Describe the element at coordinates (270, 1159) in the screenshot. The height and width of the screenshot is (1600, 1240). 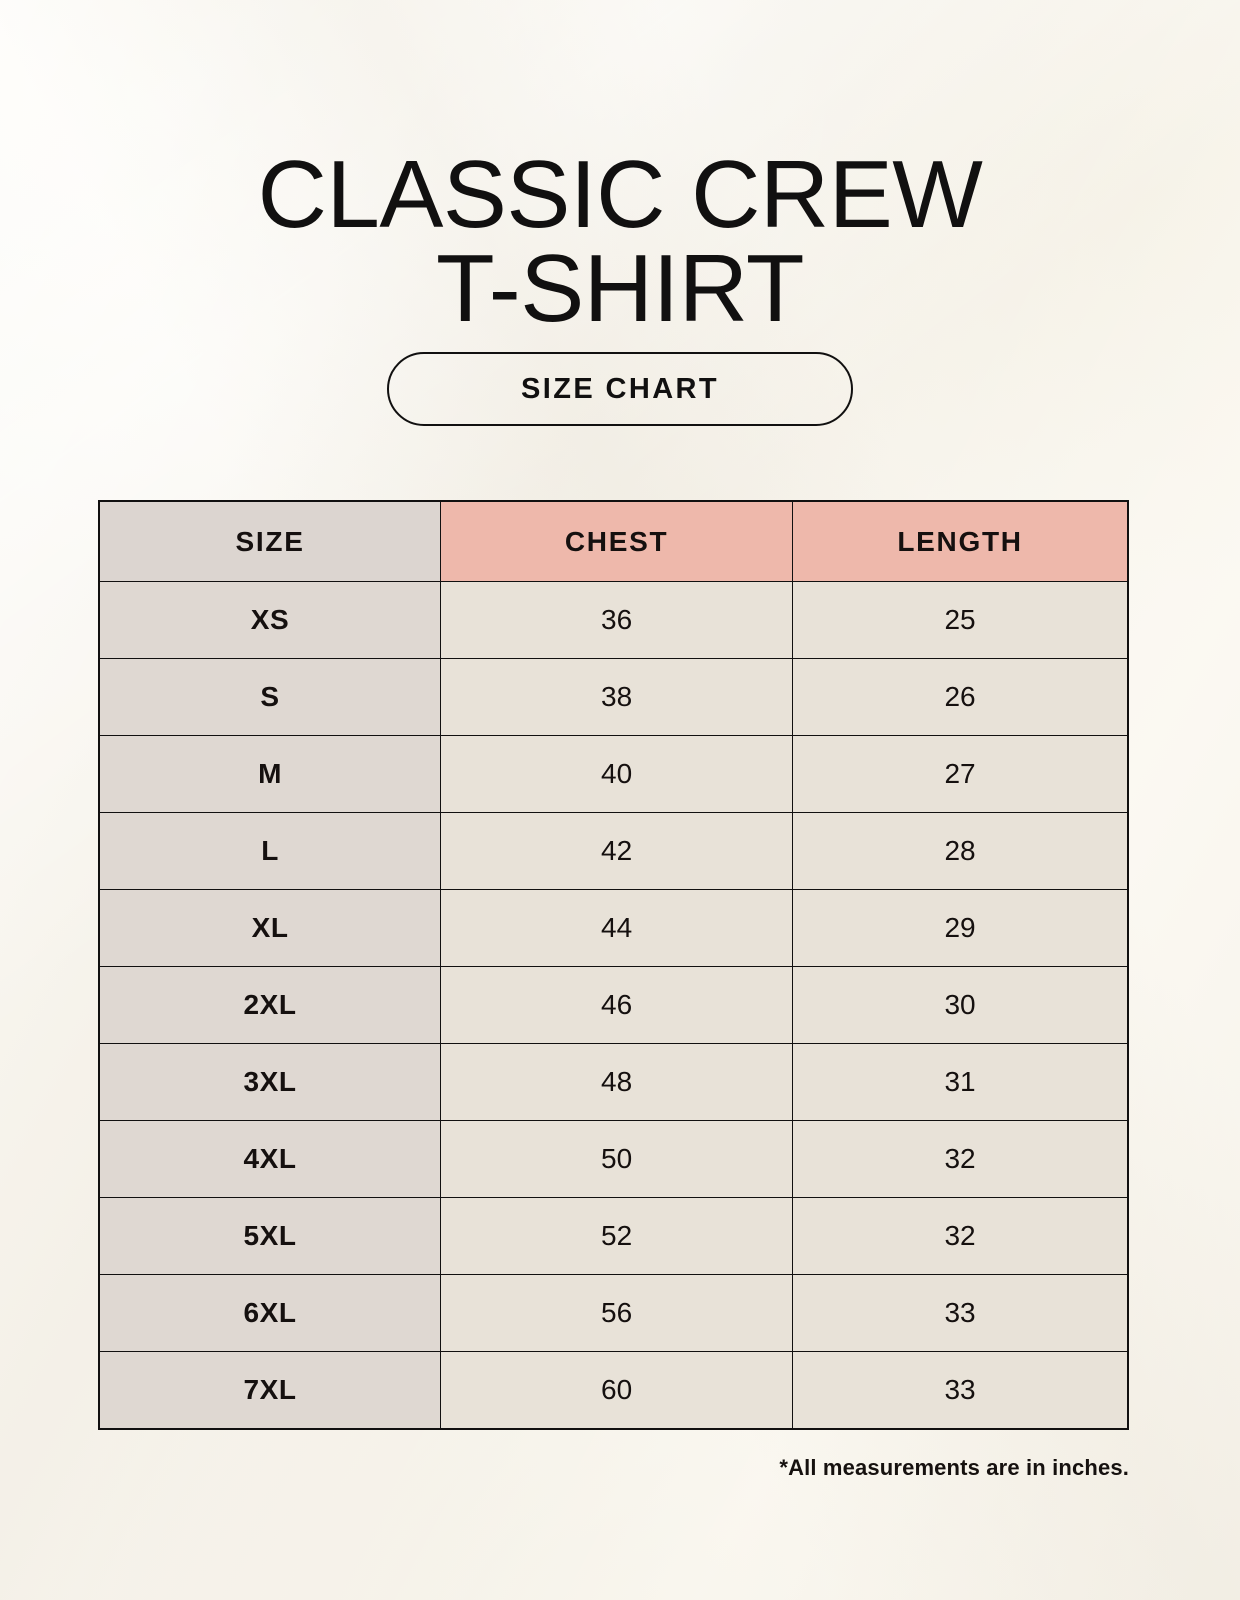
I see `cell-size: 4XL` at that location.